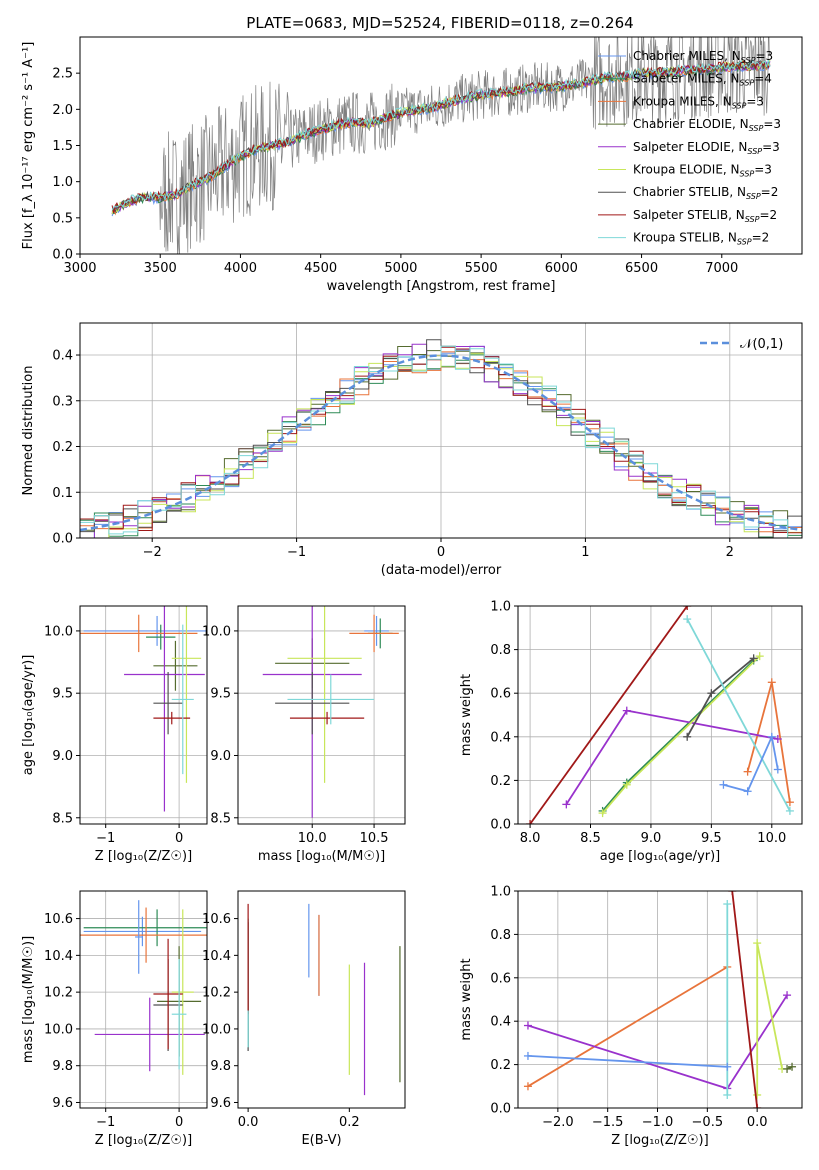 This screenshot has height=1170, width=819. Describe the element at coordinates (28, 715) in the screenshot. I see `y-axis-label: age [log₁₀(age/yr)]` at that location.